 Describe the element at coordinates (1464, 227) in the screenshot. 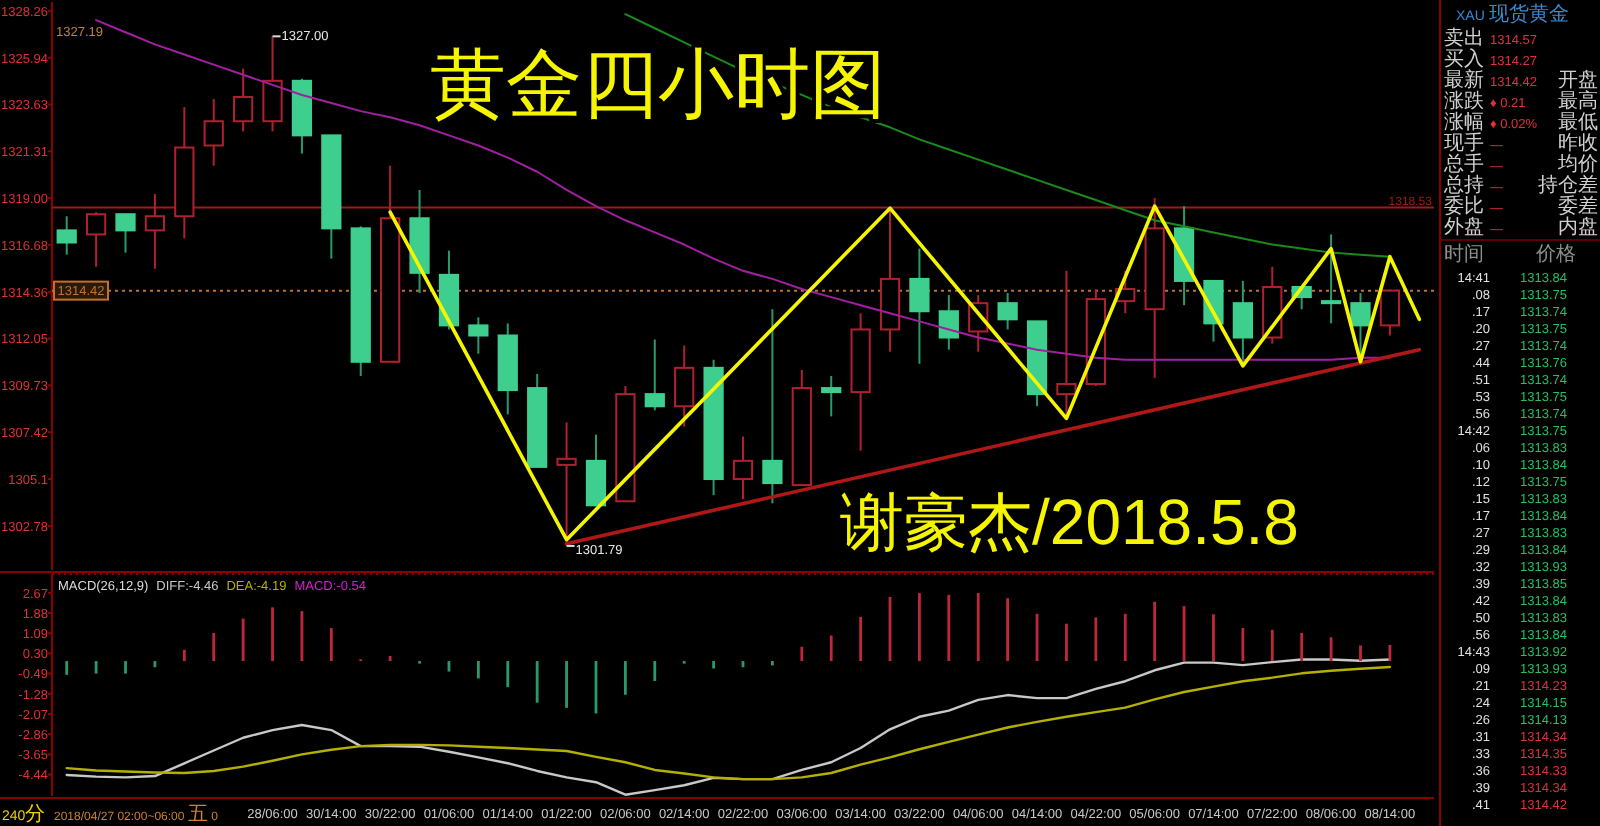

I see `text: 外盘` at that location.